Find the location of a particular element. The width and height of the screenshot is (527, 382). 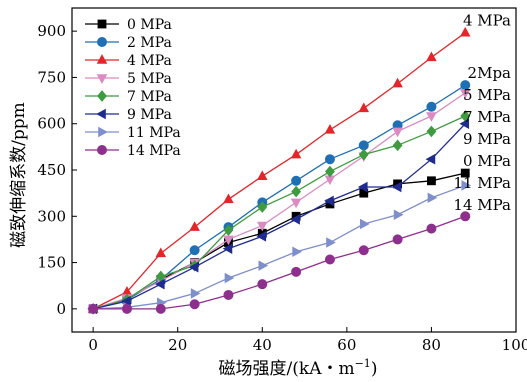

legend-label: 4 MPa is located at coordinates (149, 61).